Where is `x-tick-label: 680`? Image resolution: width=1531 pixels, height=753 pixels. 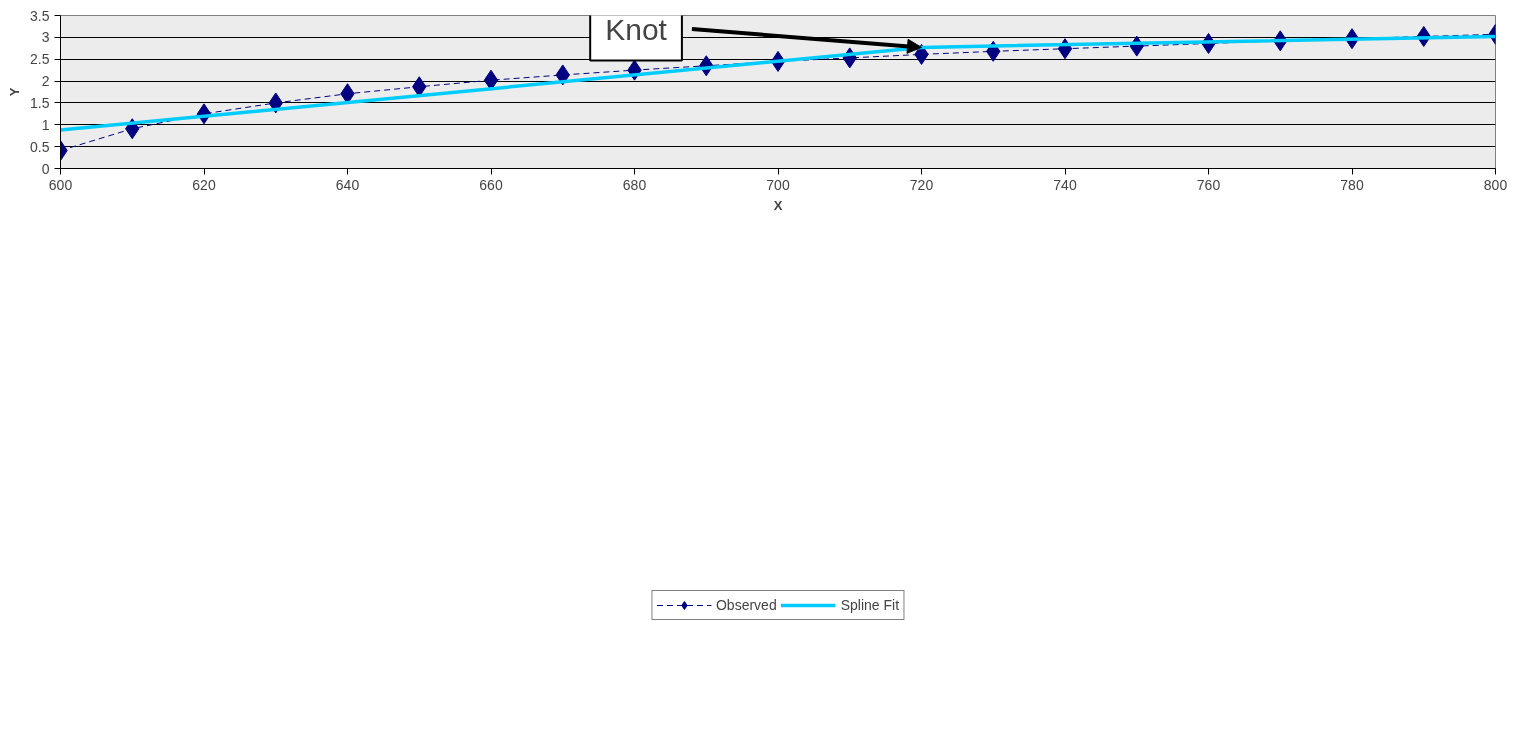 x-tick-label: 680 is located at coordinates (634, 184).